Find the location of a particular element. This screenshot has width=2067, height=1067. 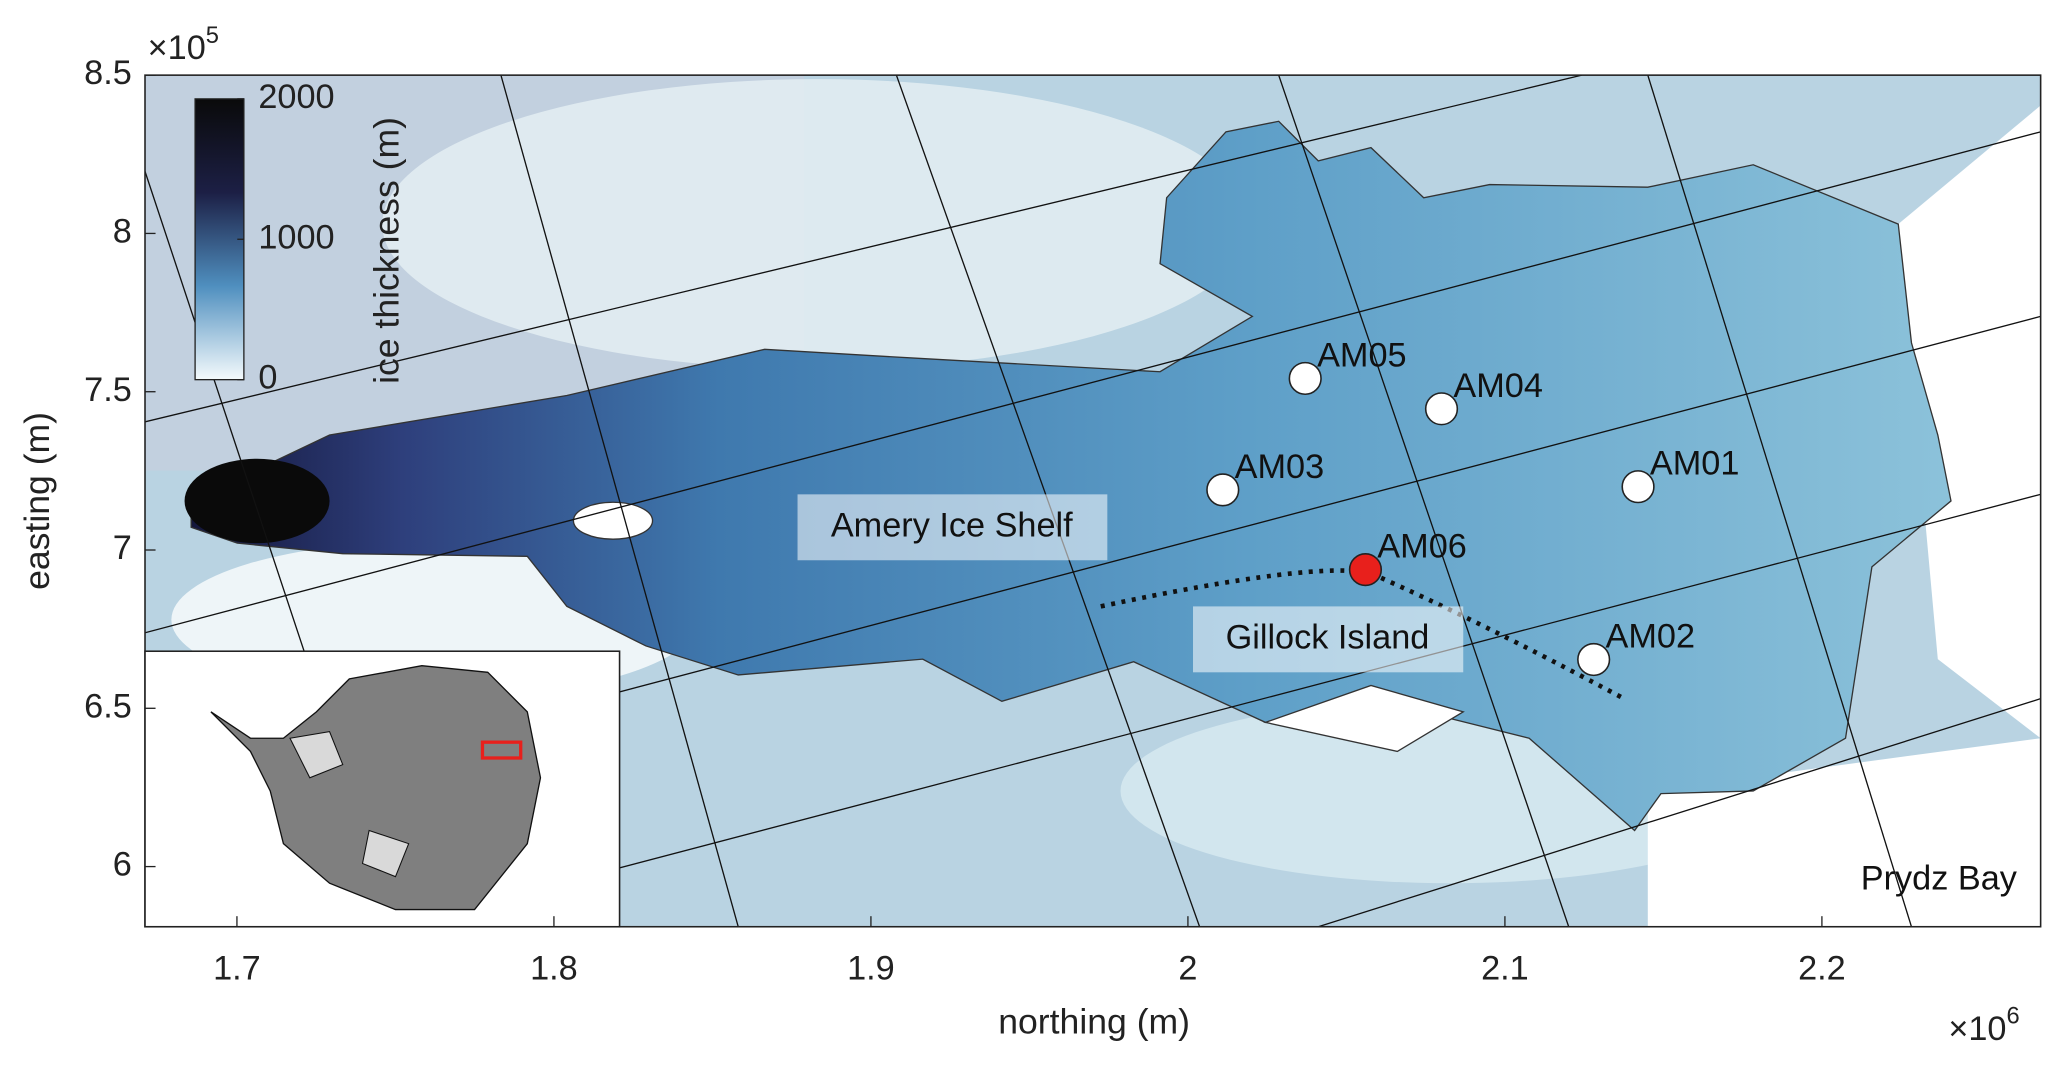

colorbar-tick-label: 1000 is located at coordinates (296, 237).